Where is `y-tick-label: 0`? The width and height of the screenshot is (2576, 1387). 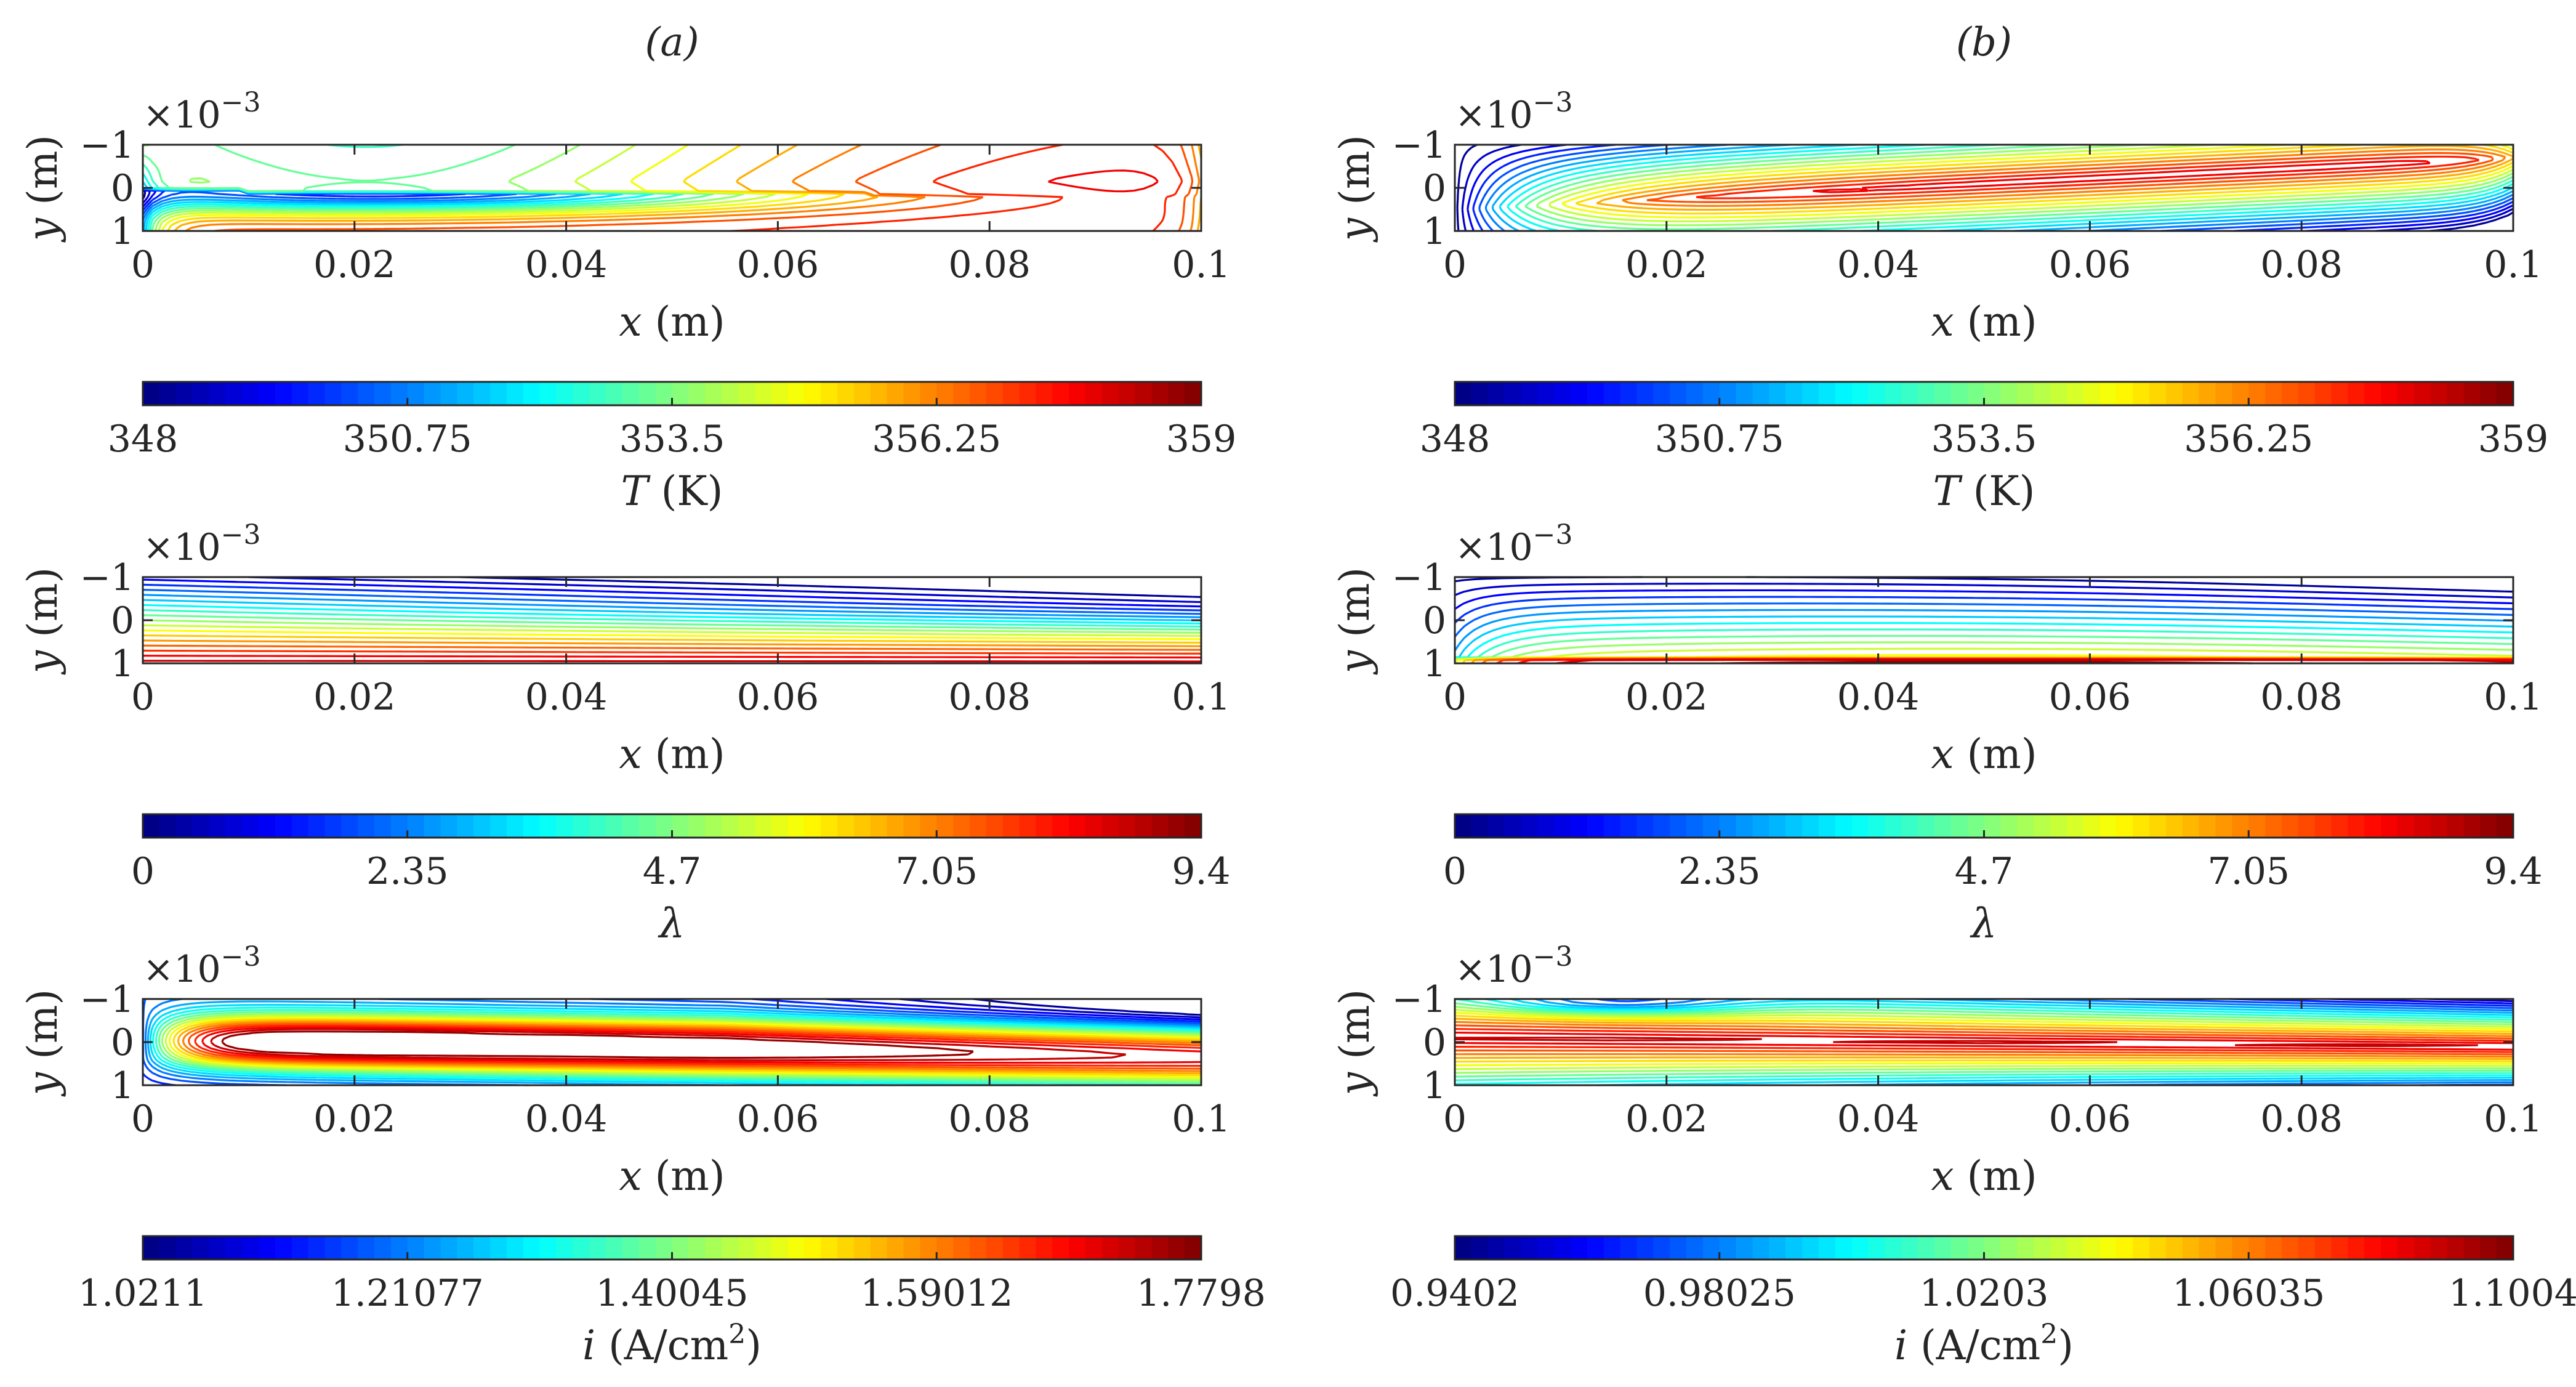 y-tick-label: 0 is located at coordinates (122, 188).